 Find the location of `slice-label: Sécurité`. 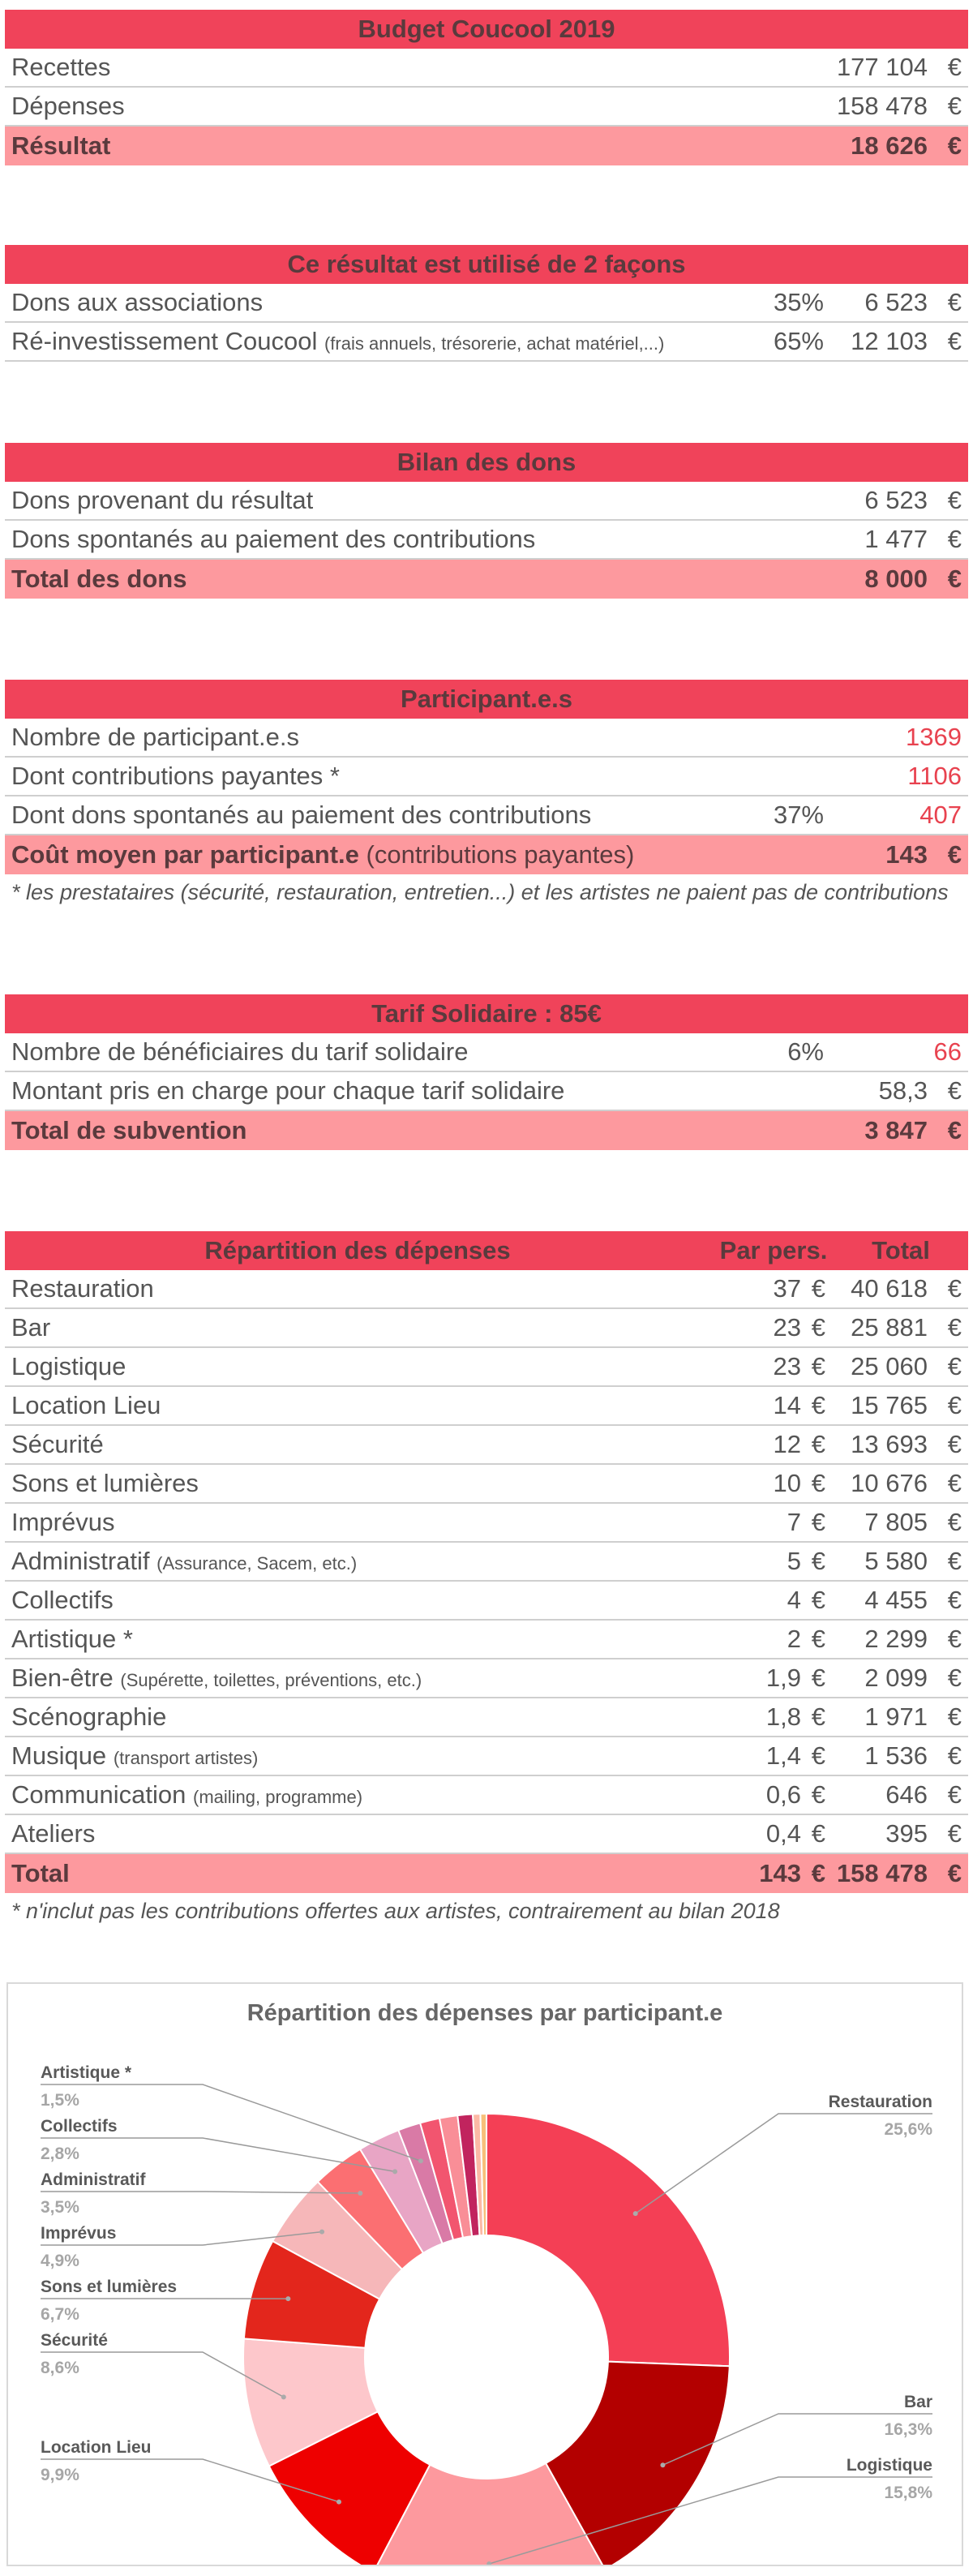

slice-label: Sécurité is located at coordinates (74, 2340).